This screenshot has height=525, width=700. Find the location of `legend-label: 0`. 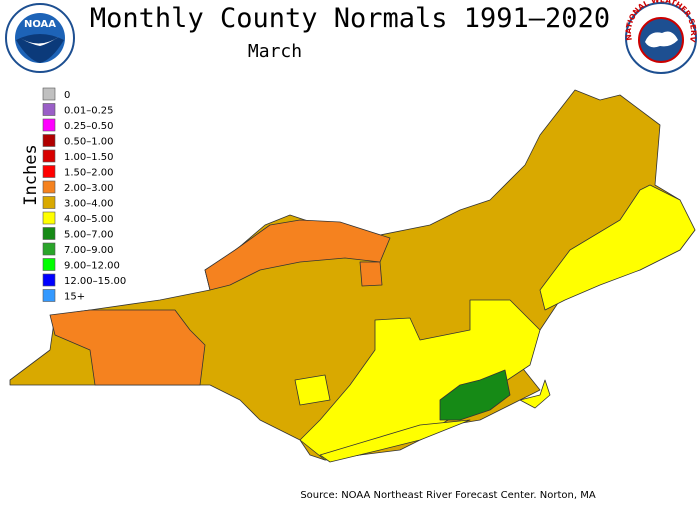

legend-label: 0 is located at coordinates (67, 95).